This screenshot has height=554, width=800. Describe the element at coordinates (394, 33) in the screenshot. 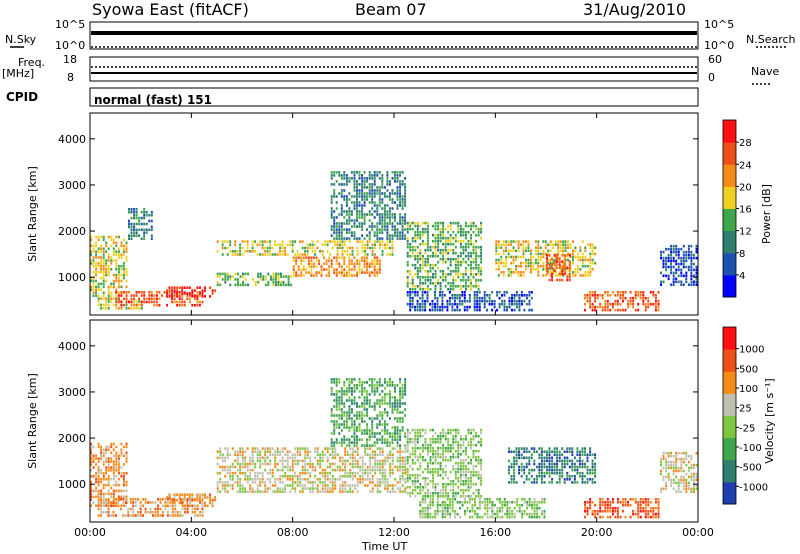

I see `nsky-trace` at that location.